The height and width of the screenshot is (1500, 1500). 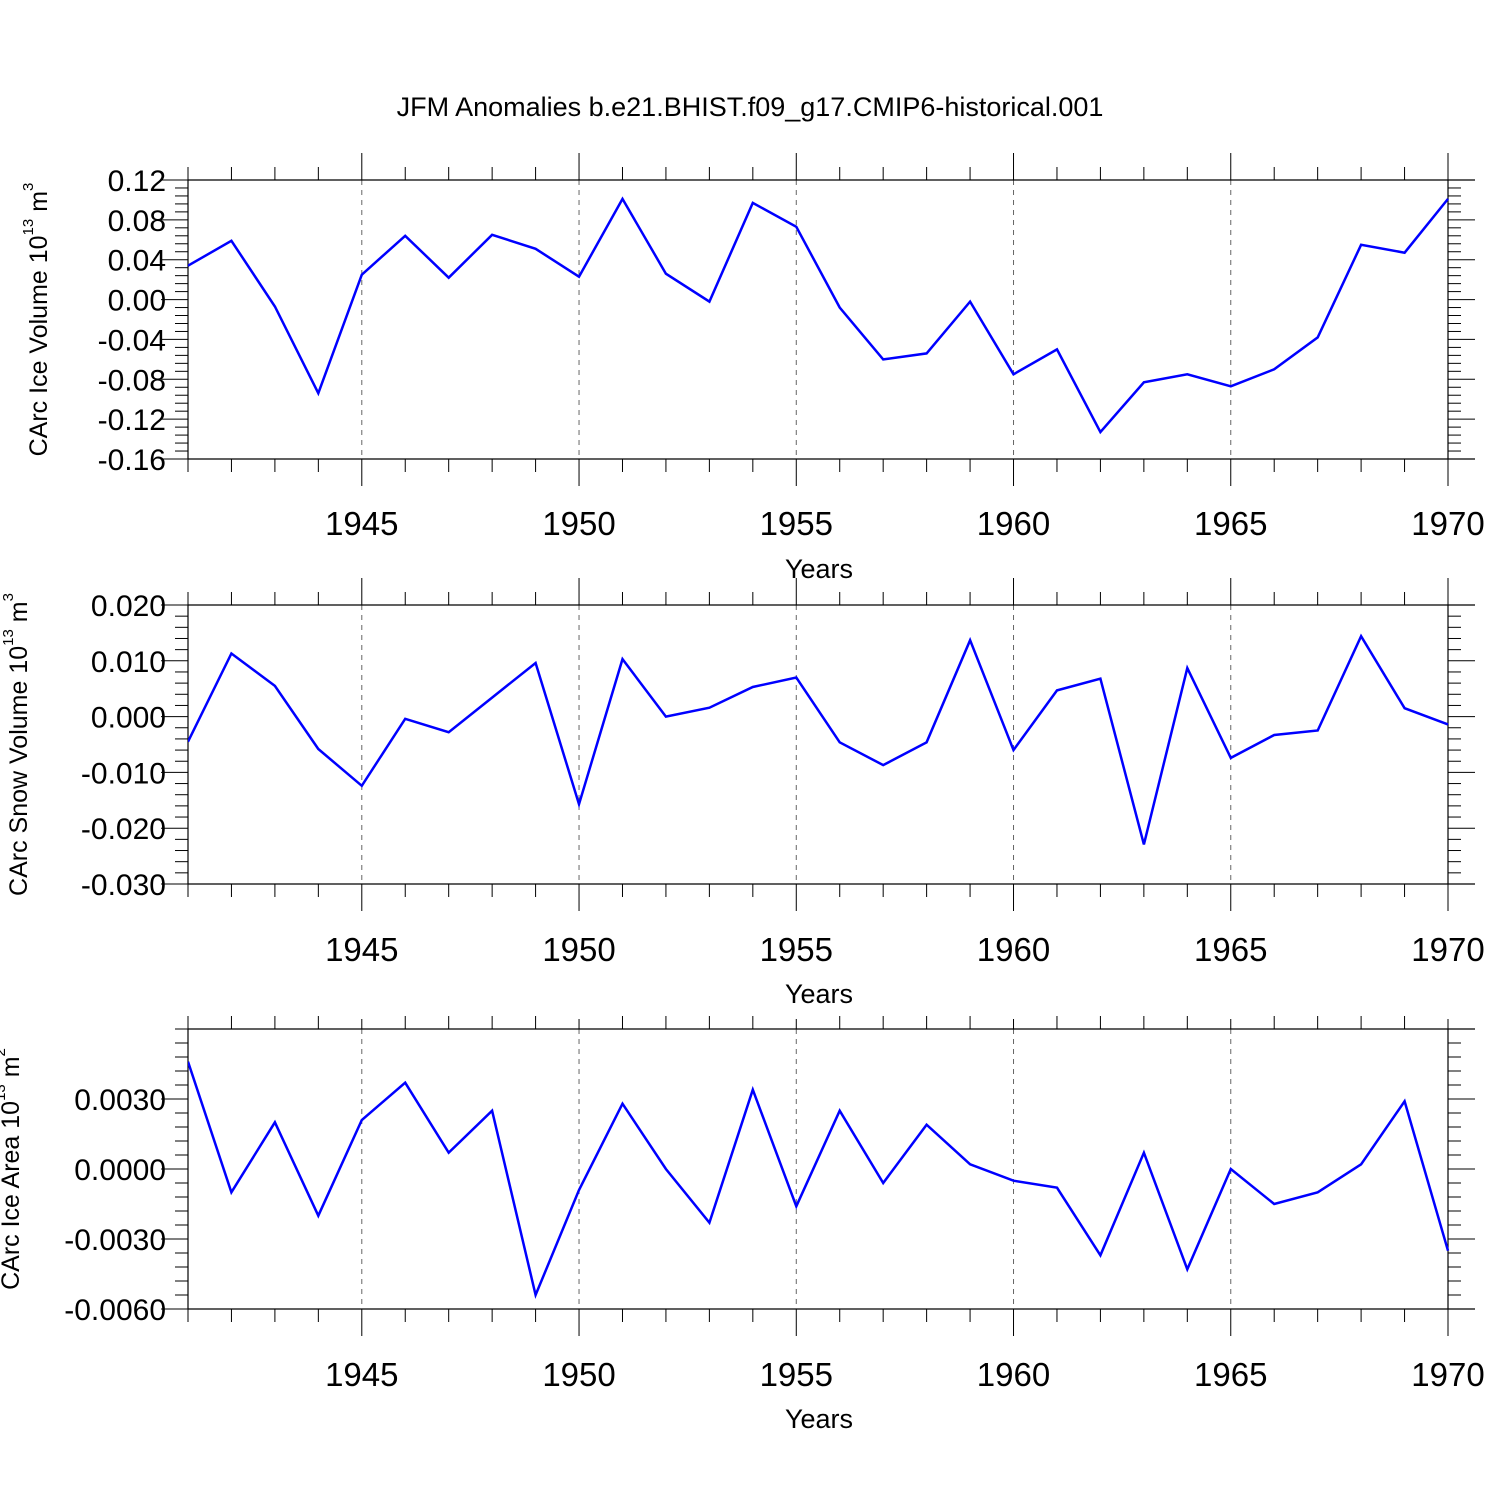 What do you see at coordinates (123, 773) in the screenshot?
I see `y-tick-label: -0.010` at bounding box center [123, 773].